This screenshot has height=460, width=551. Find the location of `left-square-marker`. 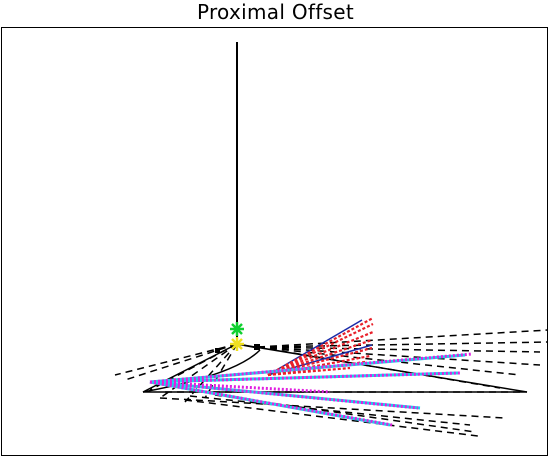

left-square-marker is located at coordinates (217, 350).